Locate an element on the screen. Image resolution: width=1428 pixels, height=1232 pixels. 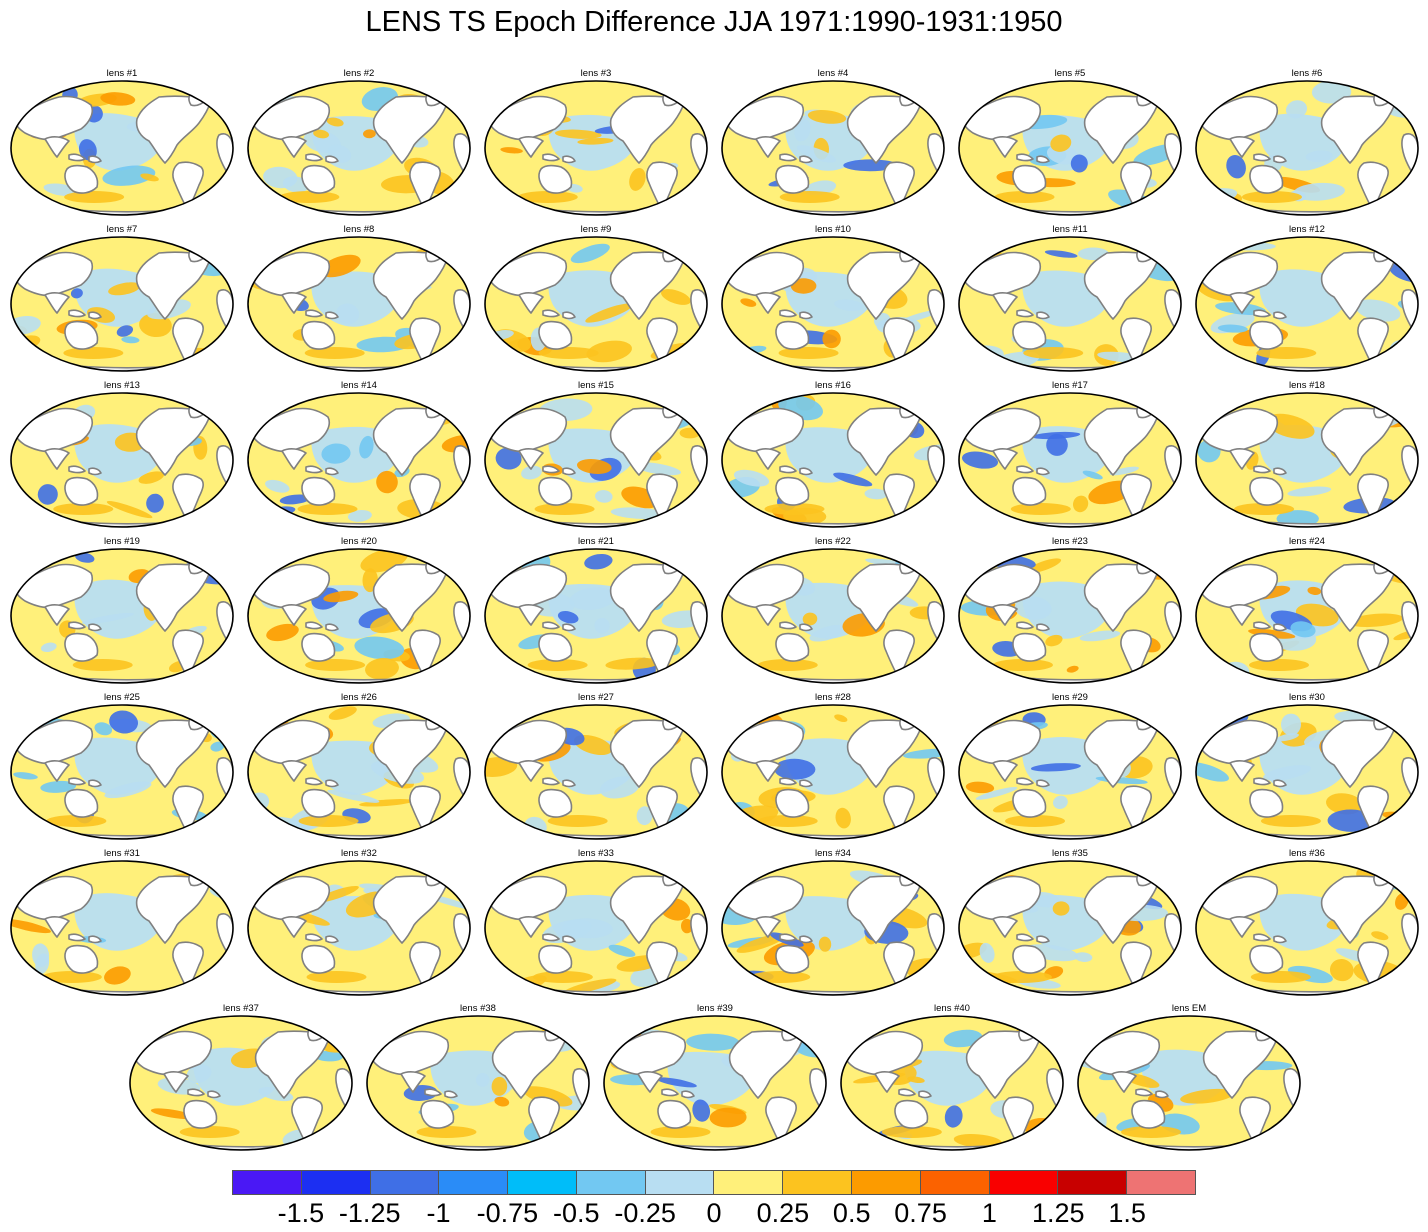
map-panel-label: lens #31 is located at coordinates (122, 853).